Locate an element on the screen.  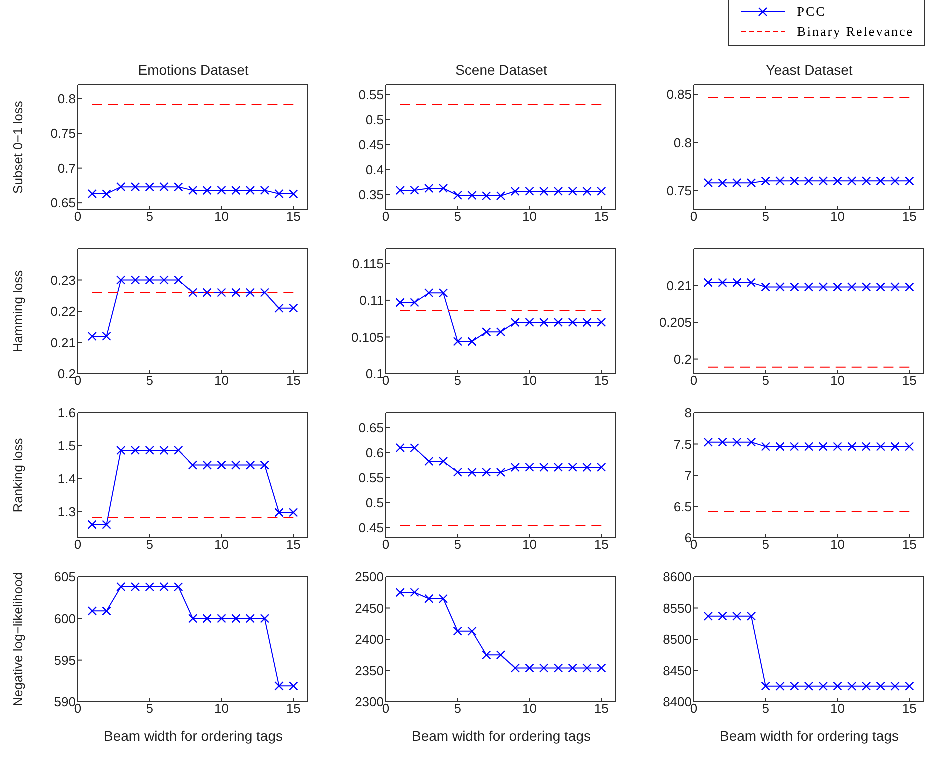
y-tick-label: 0.11 is located at coordinates (372, 300).